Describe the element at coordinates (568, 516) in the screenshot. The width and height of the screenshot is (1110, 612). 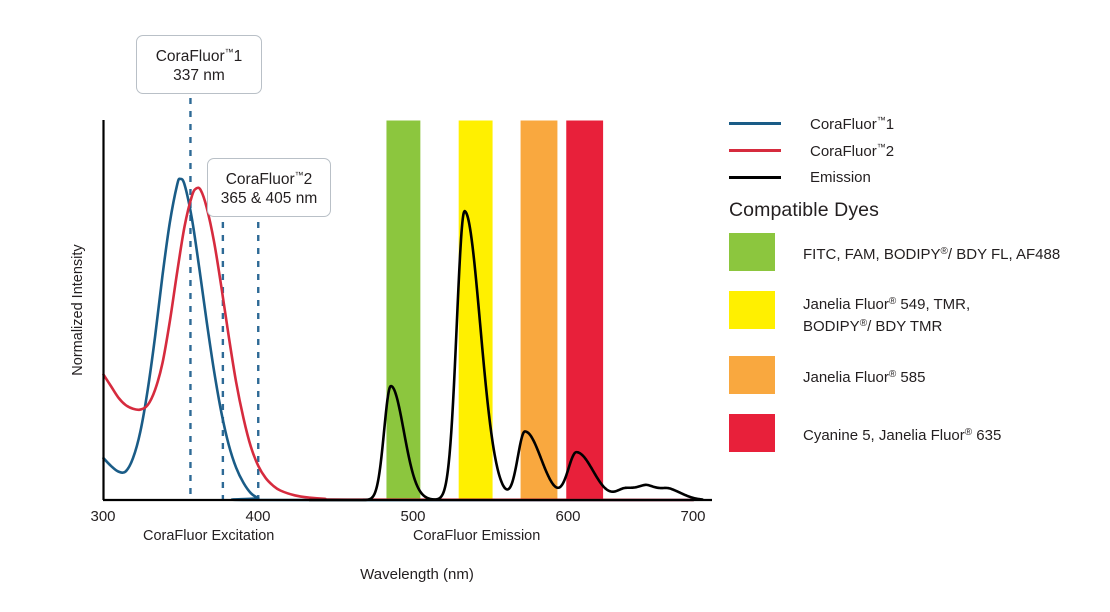
I see `x-tick-600: 600` at that location.